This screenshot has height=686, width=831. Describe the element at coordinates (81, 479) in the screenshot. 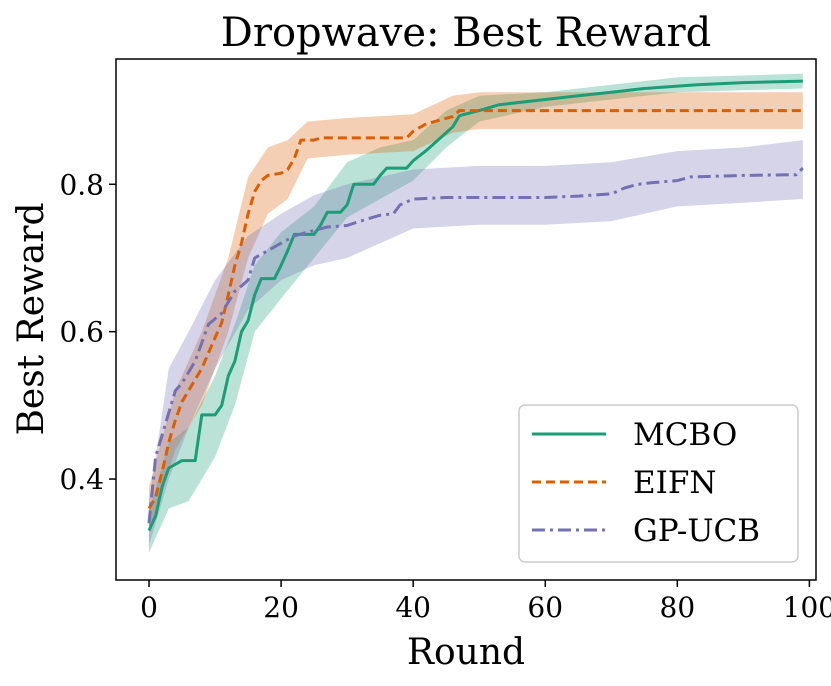

I see `y-tick-label: 0.4` at that location.